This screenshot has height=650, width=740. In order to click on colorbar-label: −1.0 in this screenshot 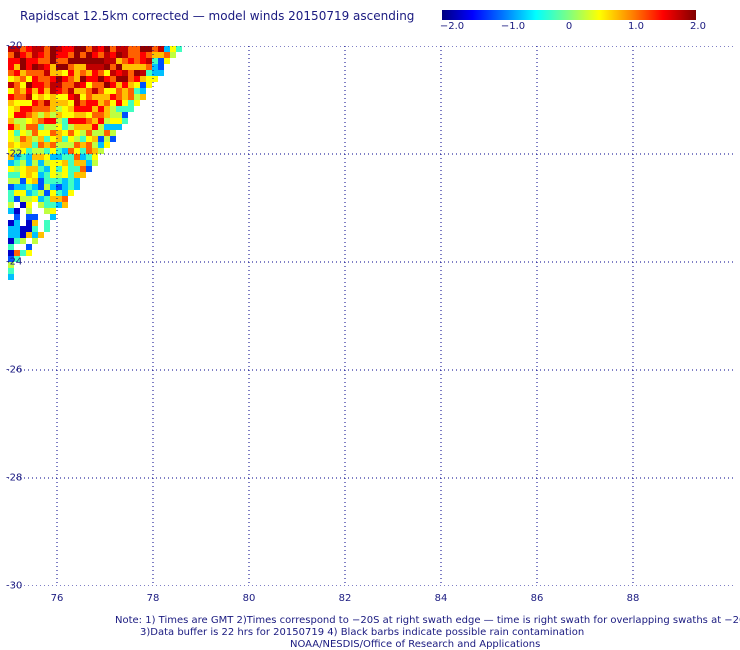, I will do `click(513, 26)`.